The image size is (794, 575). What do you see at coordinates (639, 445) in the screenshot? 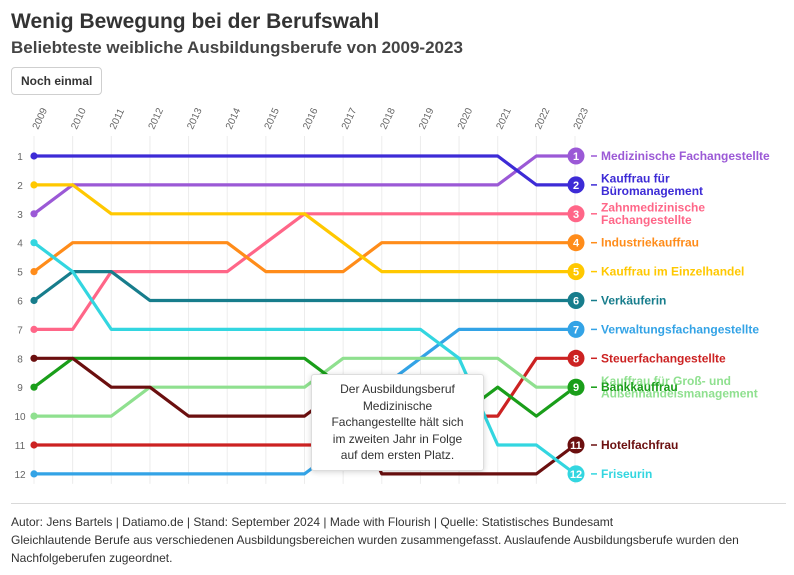
I see `series-label: Hotelfachfrau` at bounding box center [639, 445].